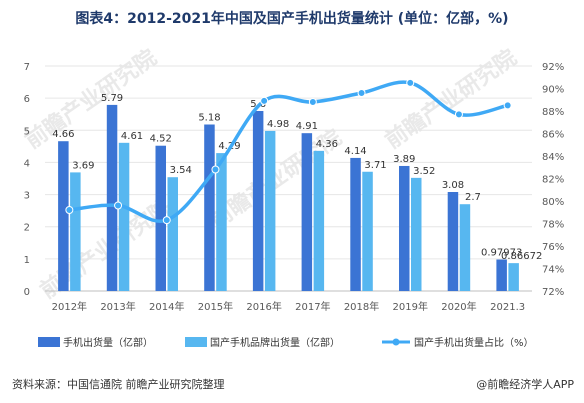 The width and height of the screenshot is (584, 403). I want to click on bar-shipments-label: 5.79, so click(112, 98).